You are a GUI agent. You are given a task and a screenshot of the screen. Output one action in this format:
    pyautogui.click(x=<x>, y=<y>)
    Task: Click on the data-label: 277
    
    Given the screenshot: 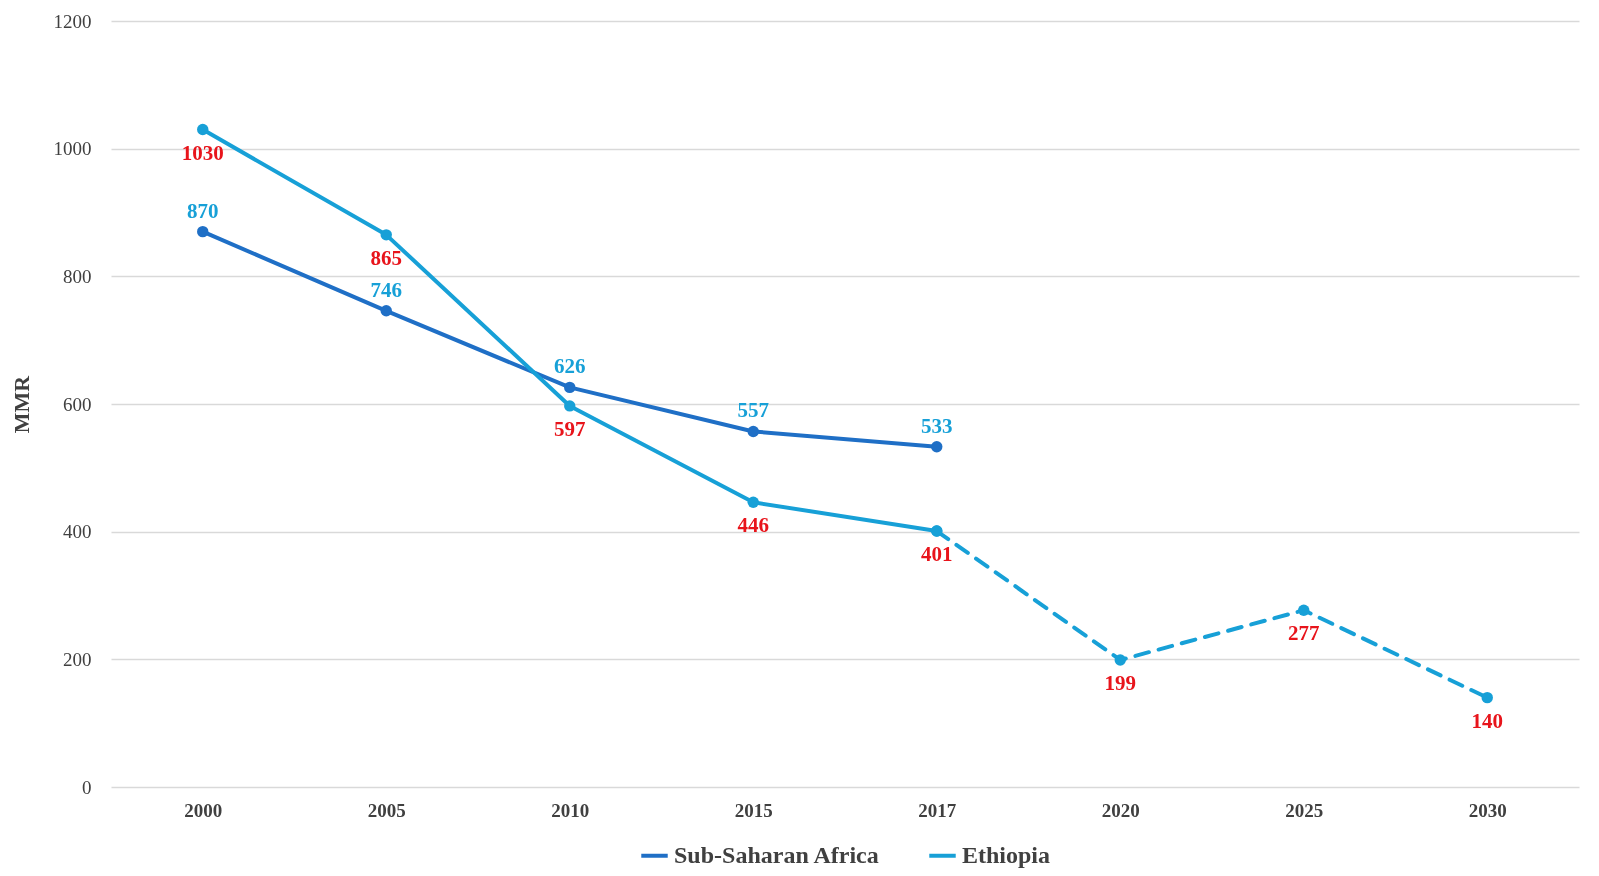 What is the action you would take?
    pyautogui.click(x=1304, y=633)
    